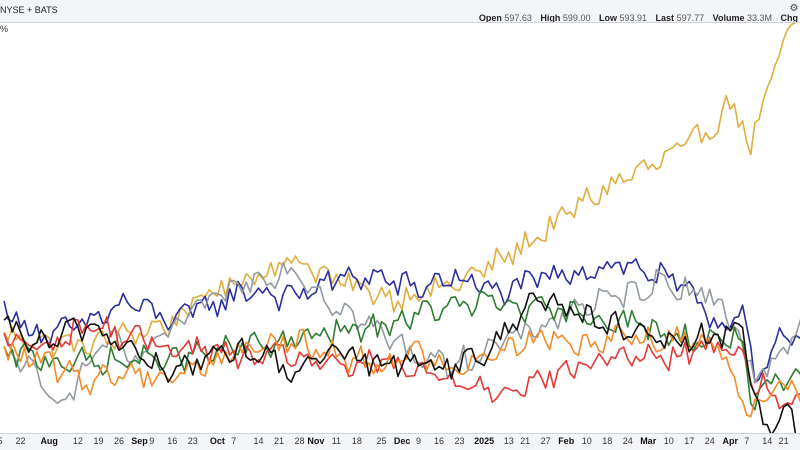  What do you see at coordinates (576, 18) in the screenshot?
I see `high-value: 599.00` at bounding box center [576, 18].